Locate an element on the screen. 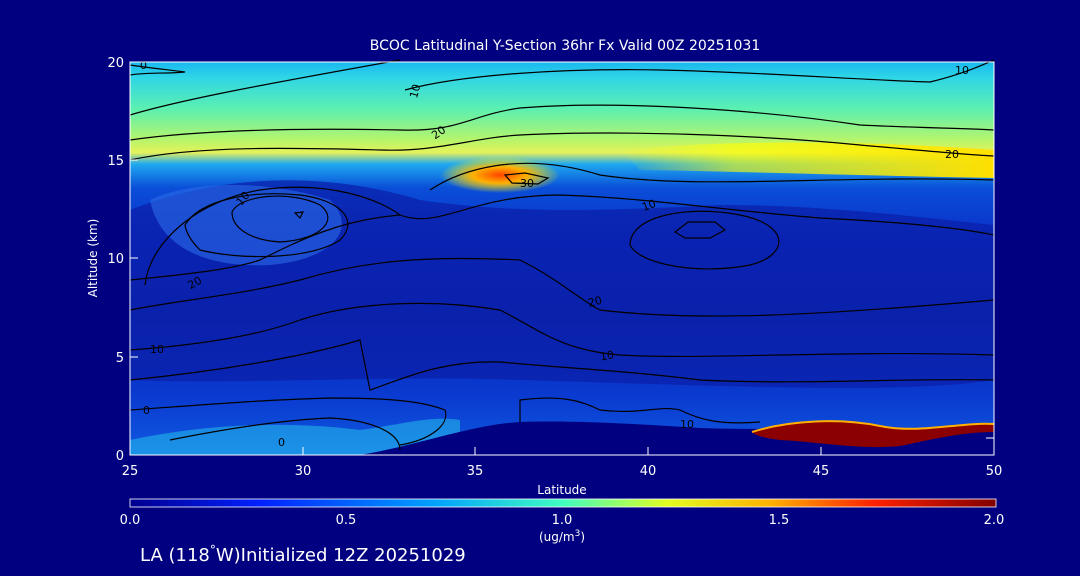 The height and width of the screenshot is (576, 1080). y-tick-labels: 0 5 10 15 20 is located at coordinates (115, 260).